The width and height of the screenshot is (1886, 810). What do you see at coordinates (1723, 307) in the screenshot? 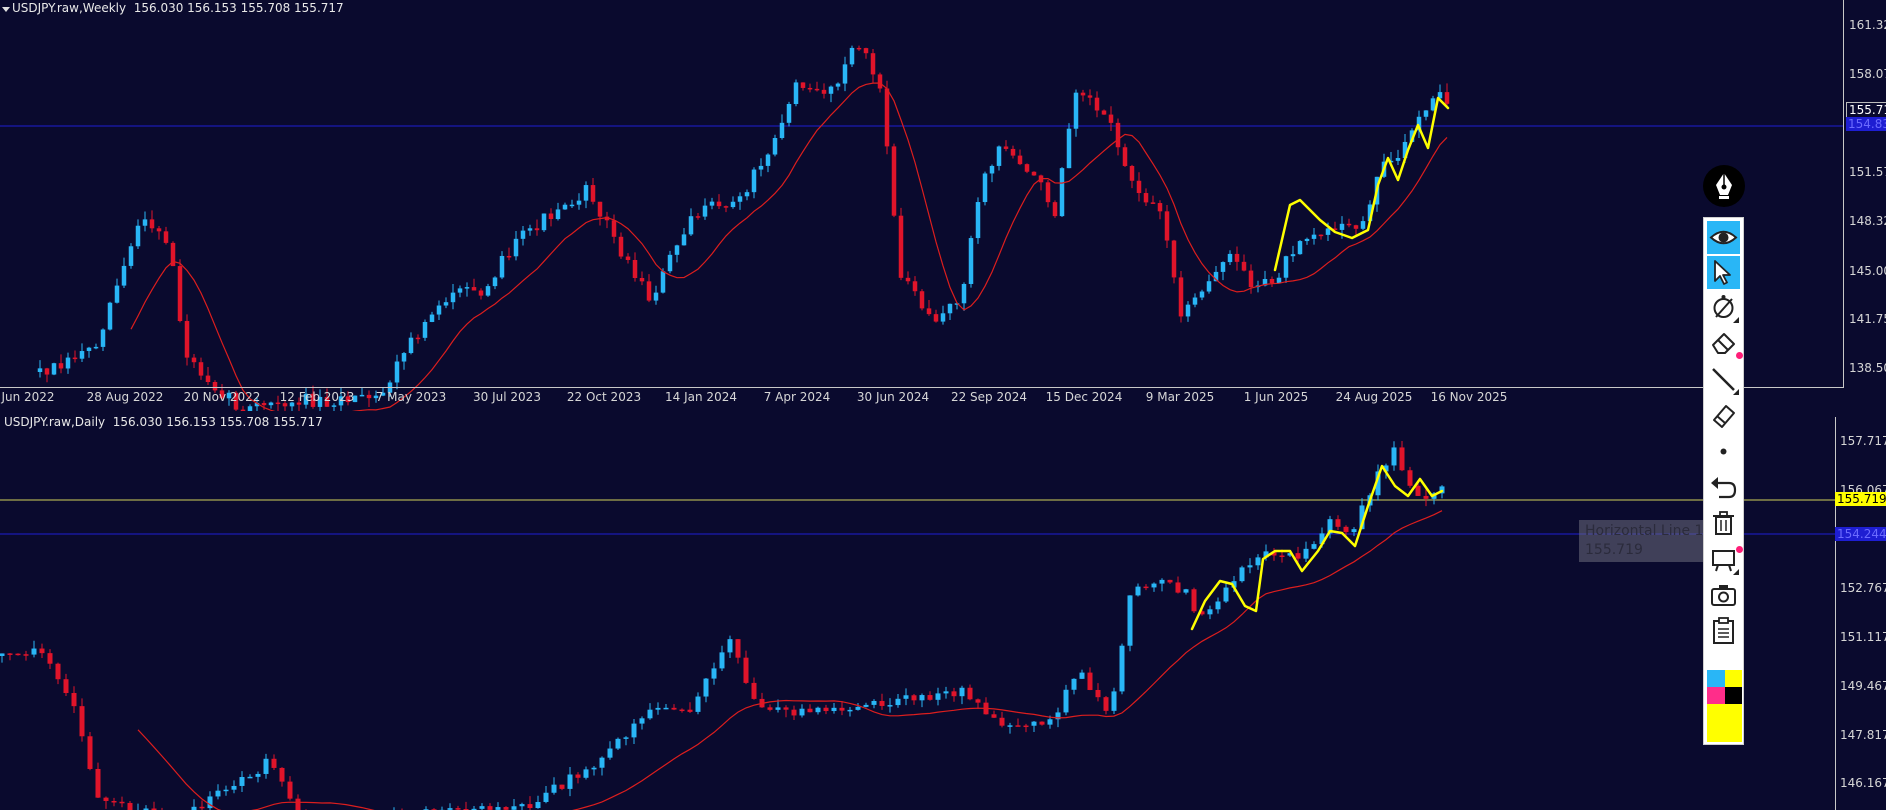
I see `measure-tool-button` at bounding box center [1723, 307].